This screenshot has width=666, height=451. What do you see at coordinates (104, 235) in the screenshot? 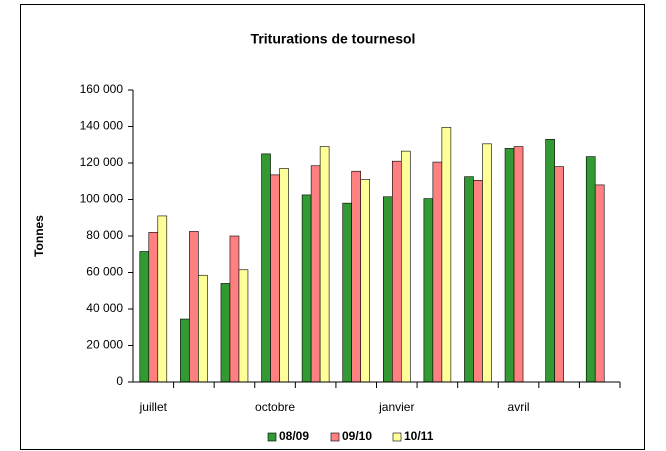
I see `y-tick-label: 80 000` at bounding box center [104, 235].